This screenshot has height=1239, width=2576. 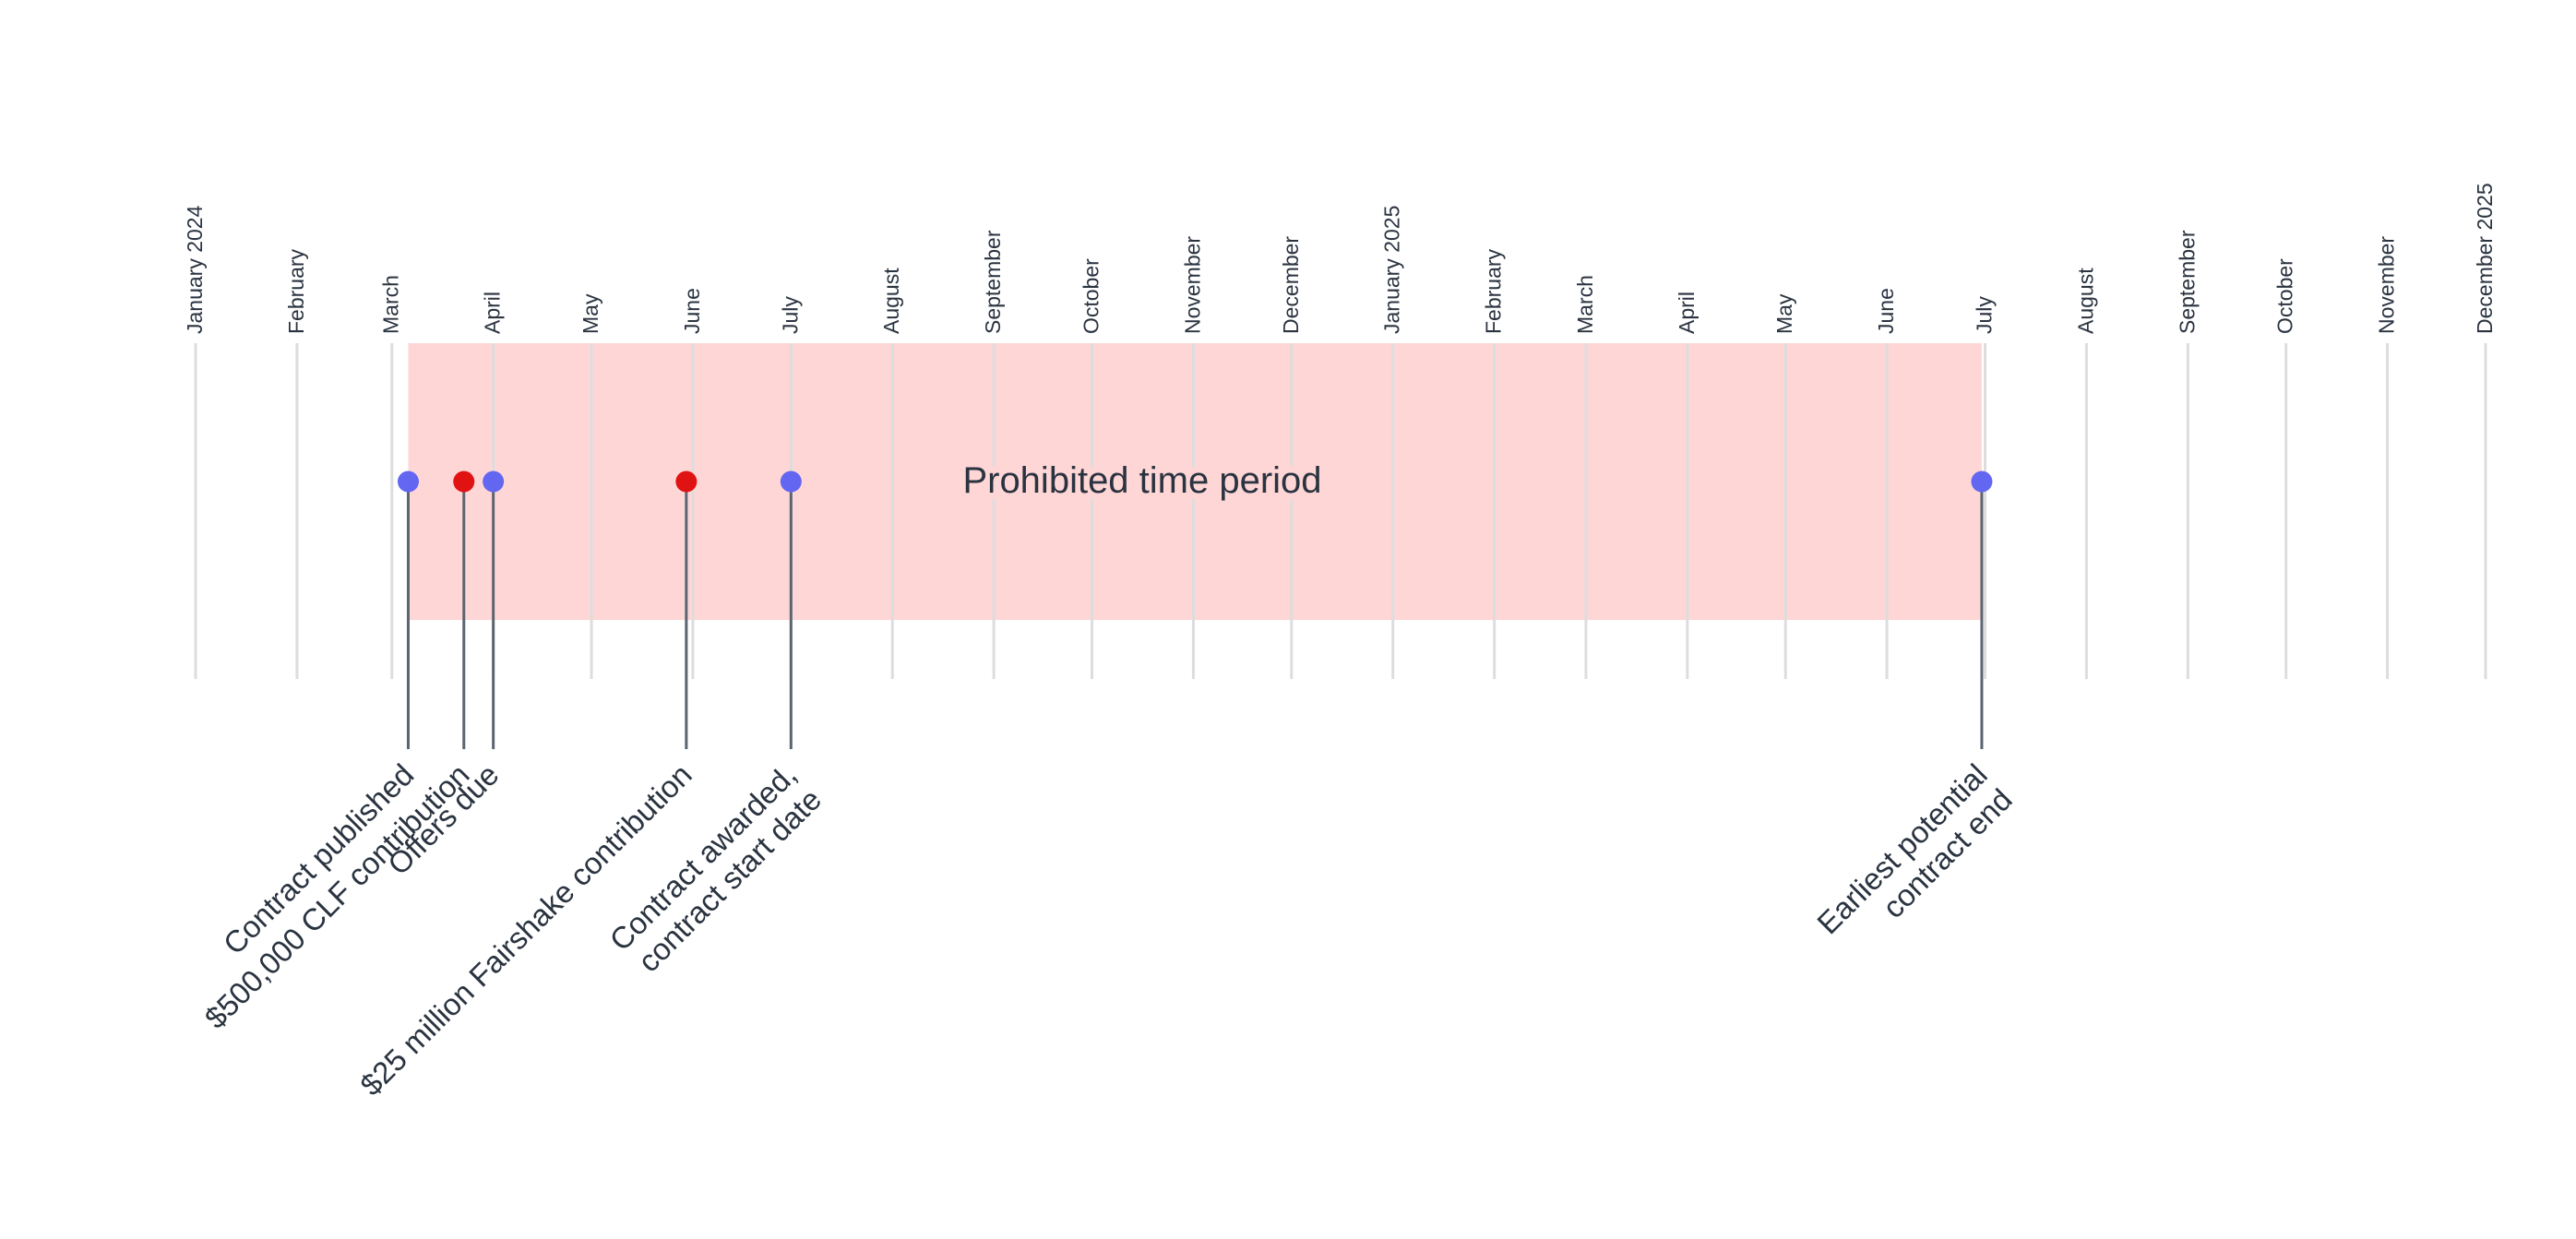 I want to click on event-label-4: Contract awarded,contract start date, so click(x=715, y=870).